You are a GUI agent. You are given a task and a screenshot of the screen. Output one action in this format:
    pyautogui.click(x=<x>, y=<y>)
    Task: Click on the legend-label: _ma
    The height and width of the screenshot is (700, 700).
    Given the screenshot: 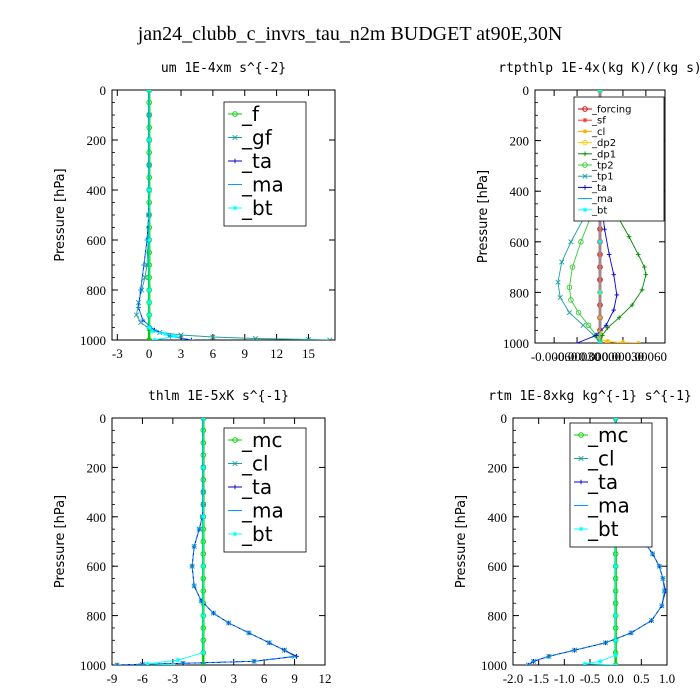 What is the action you would take?
    pyautogui.click(x=262, y=185)
    